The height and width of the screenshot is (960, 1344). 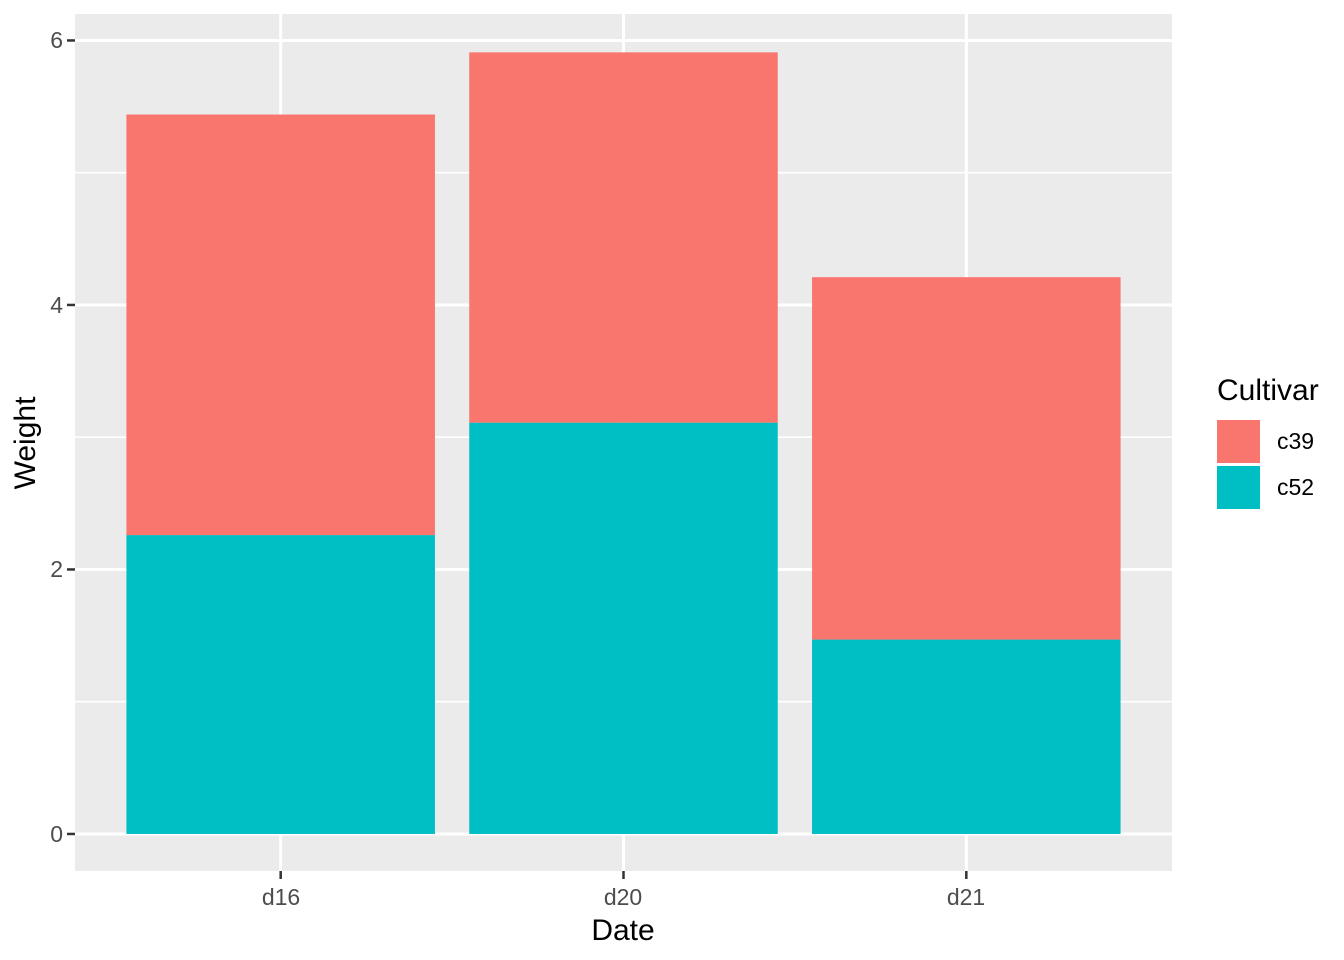 I want to click on x-axis-title: Date, so click(x=623, y=930).